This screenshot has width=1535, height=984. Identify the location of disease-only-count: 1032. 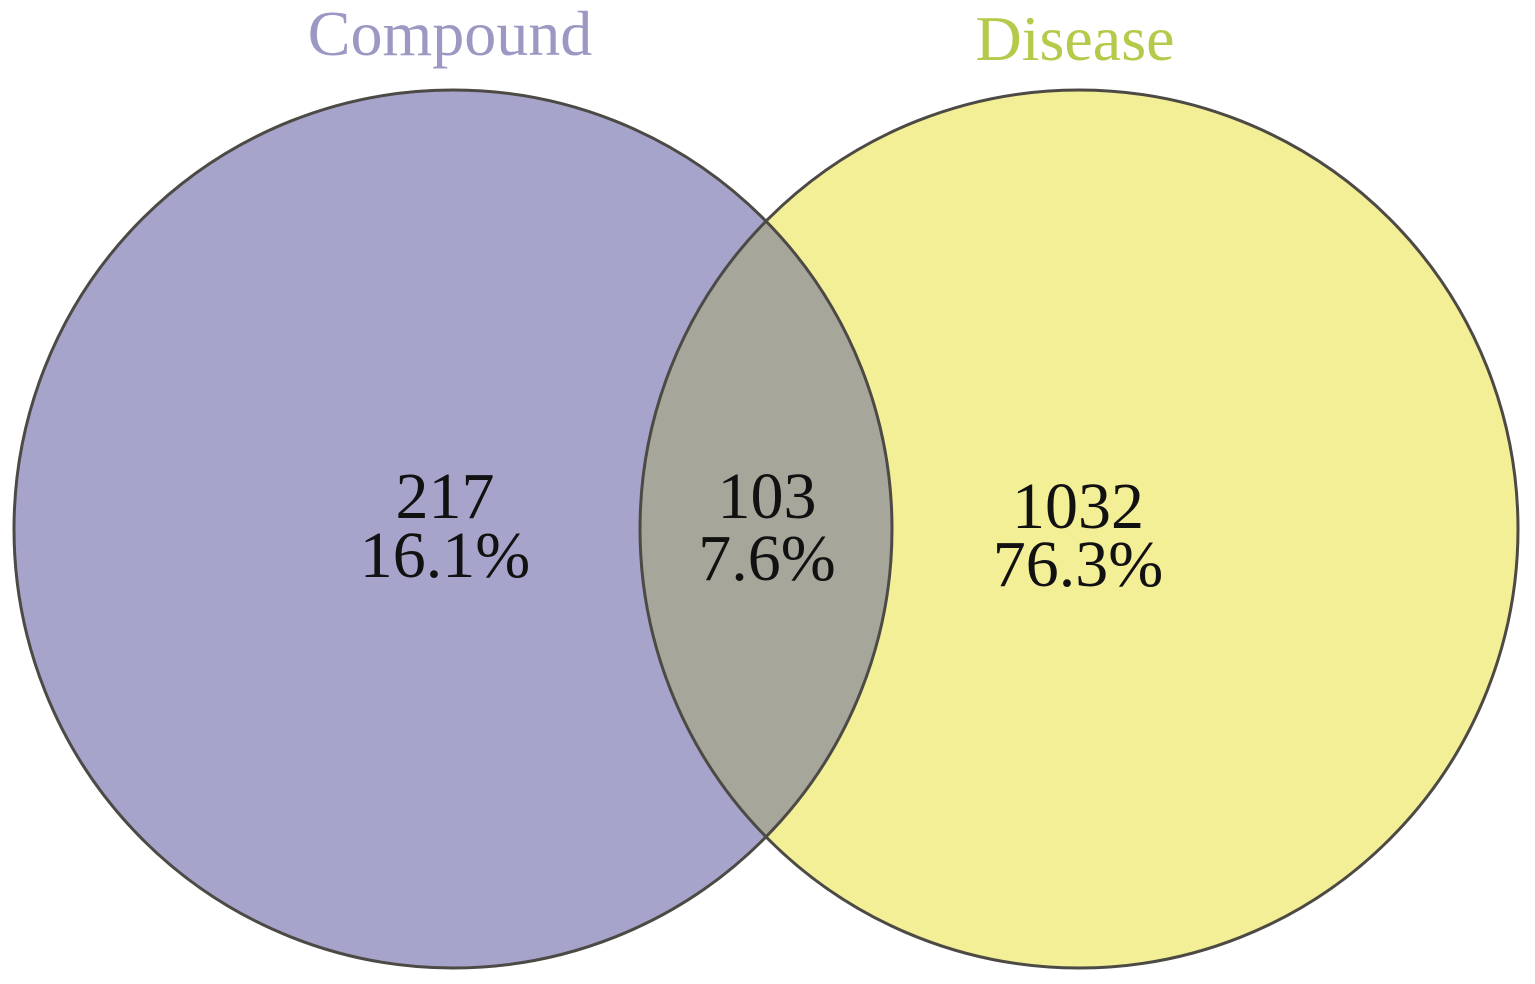
(1078, 506).